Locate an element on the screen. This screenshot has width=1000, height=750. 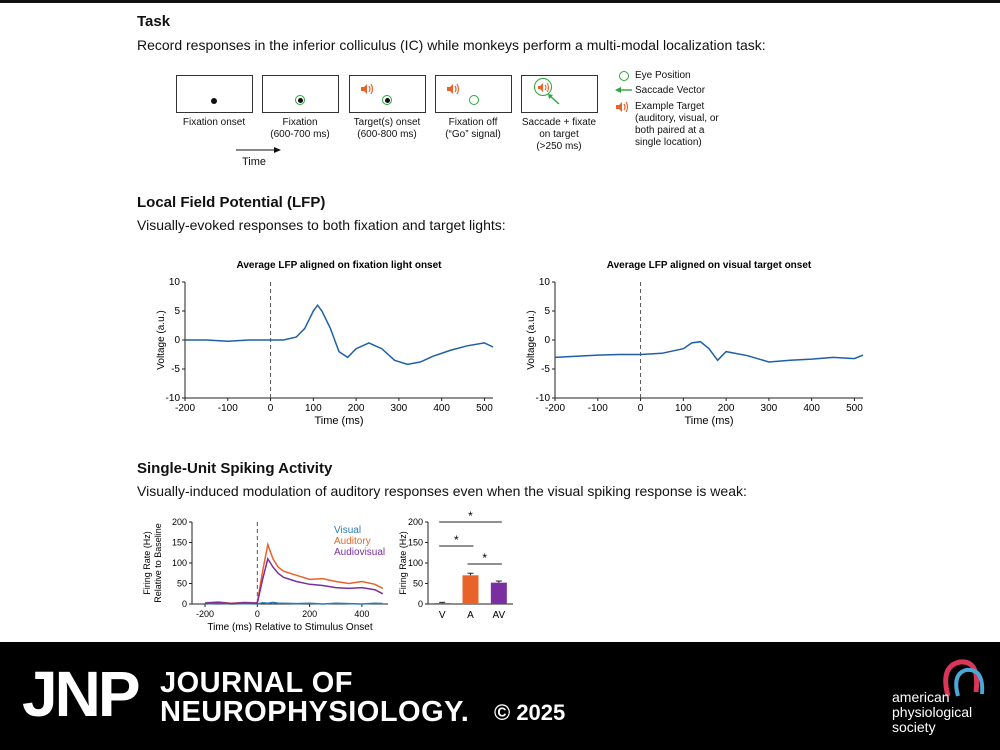
footer-banner: JNP JOURNAL OF NEUROPHYSIOLOGY. © 2025 is located at coordinates (500, 696).